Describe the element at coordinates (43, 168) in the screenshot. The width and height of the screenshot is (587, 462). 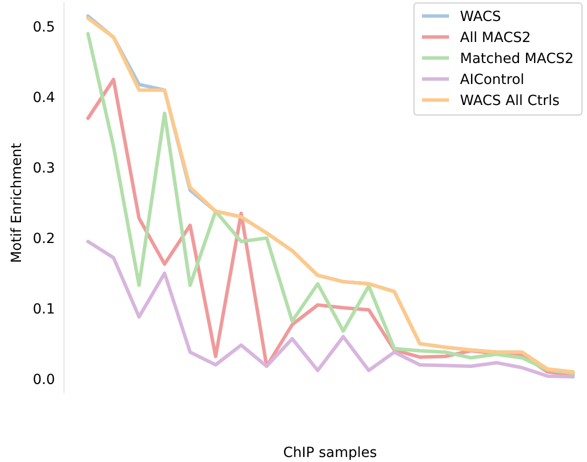
I see `y-tick-label: 0.3` at that location.